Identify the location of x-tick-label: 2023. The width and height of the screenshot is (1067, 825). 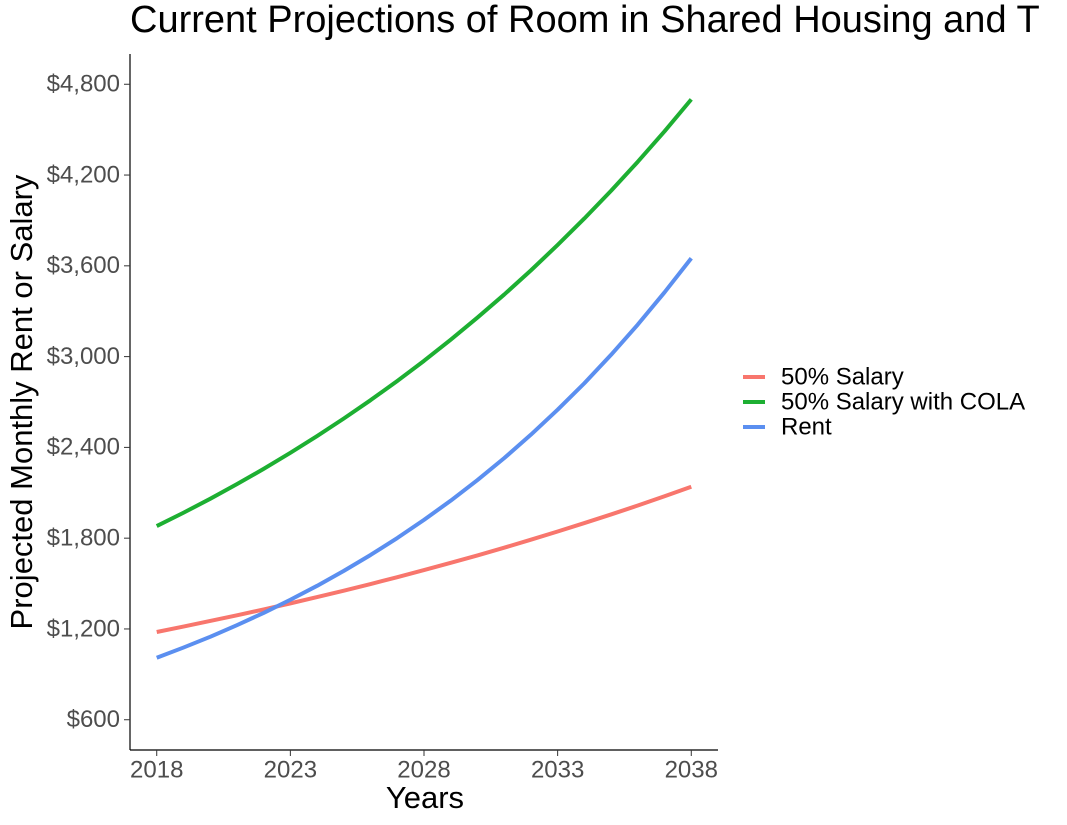
(290, 769).